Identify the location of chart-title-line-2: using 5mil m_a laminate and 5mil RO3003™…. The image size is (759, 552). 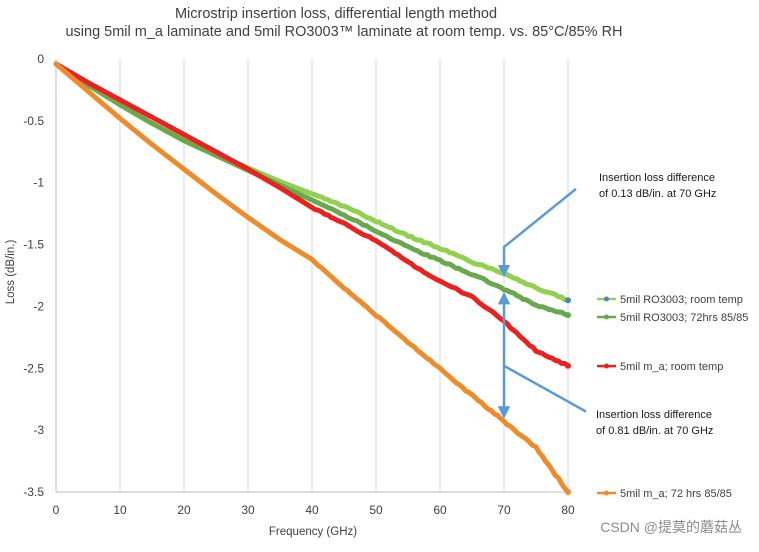
(343, 32).